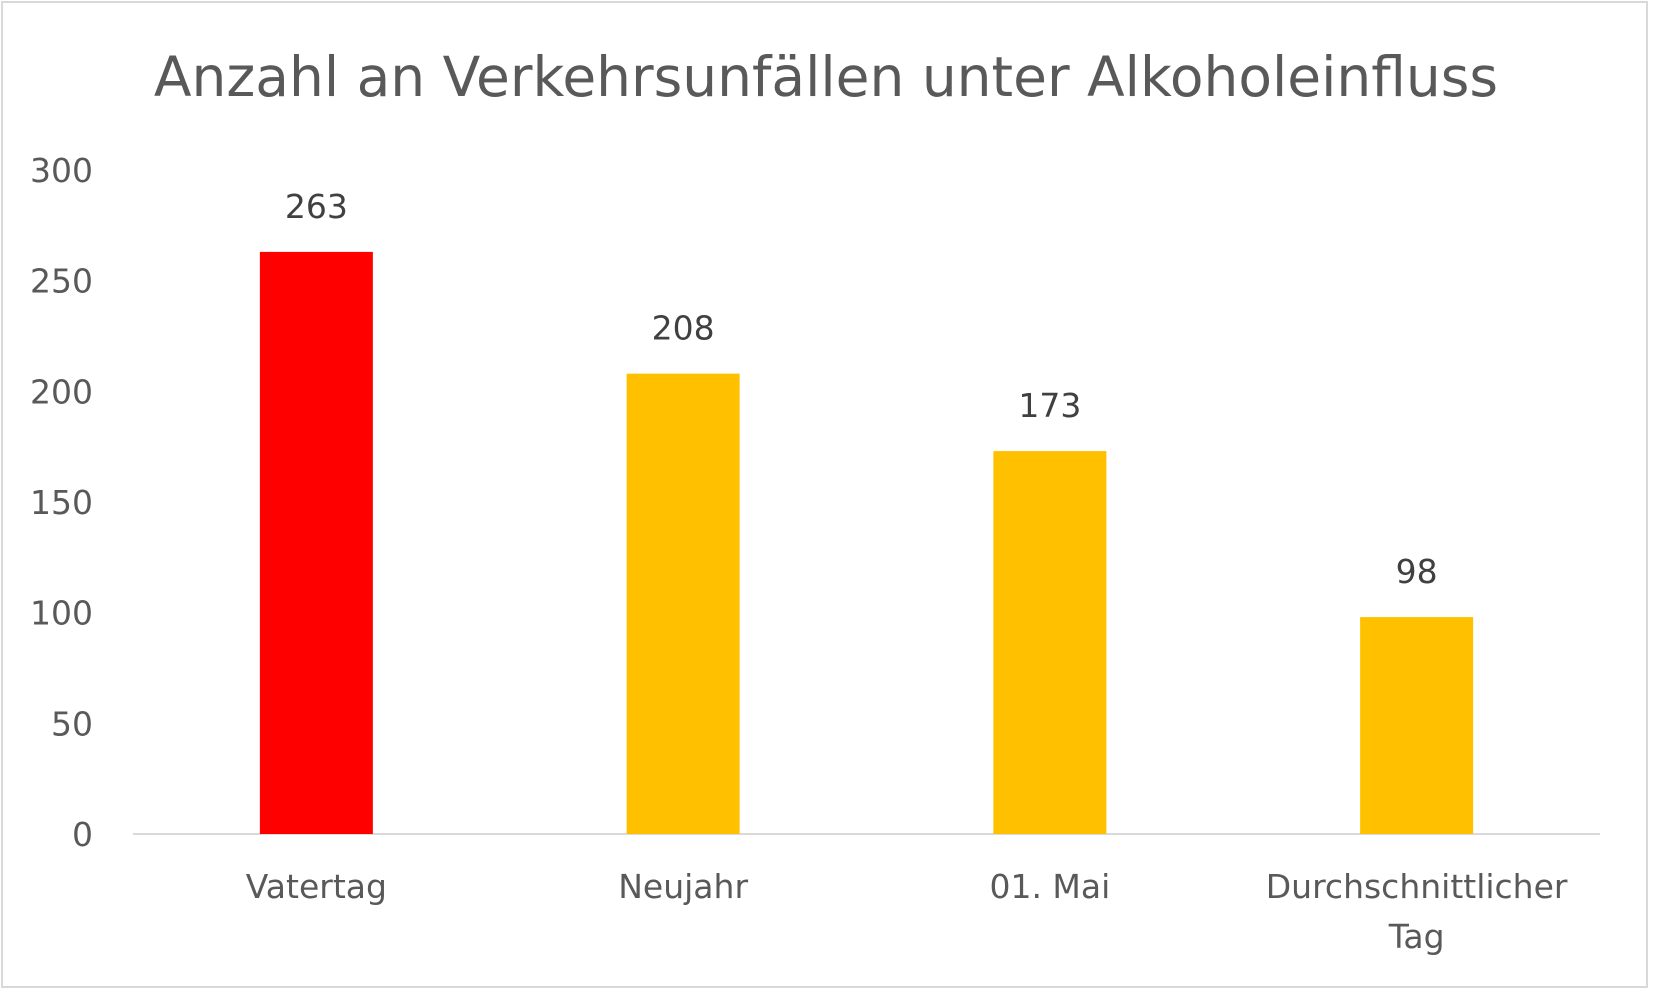 This screenshot has height=993, width=1653. Describe the element at coordinates (61, 170) in the screenshot. I see `y-tick-label: 300` at that location.